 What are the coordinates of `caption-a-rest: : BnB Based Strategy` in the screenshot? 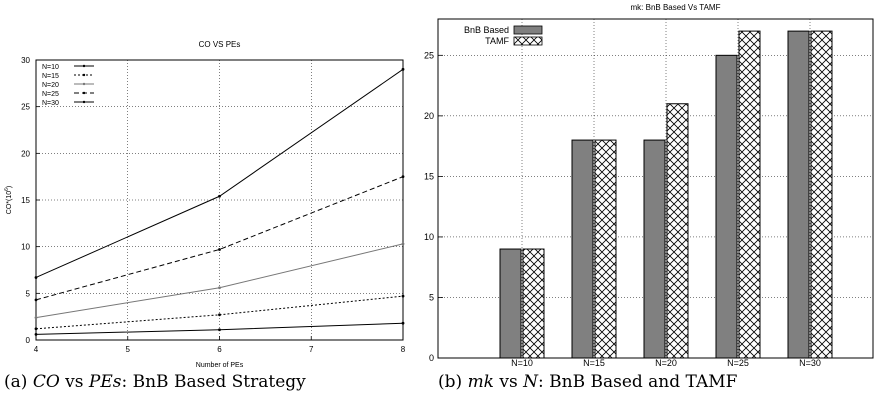 It's located at (213, 382).